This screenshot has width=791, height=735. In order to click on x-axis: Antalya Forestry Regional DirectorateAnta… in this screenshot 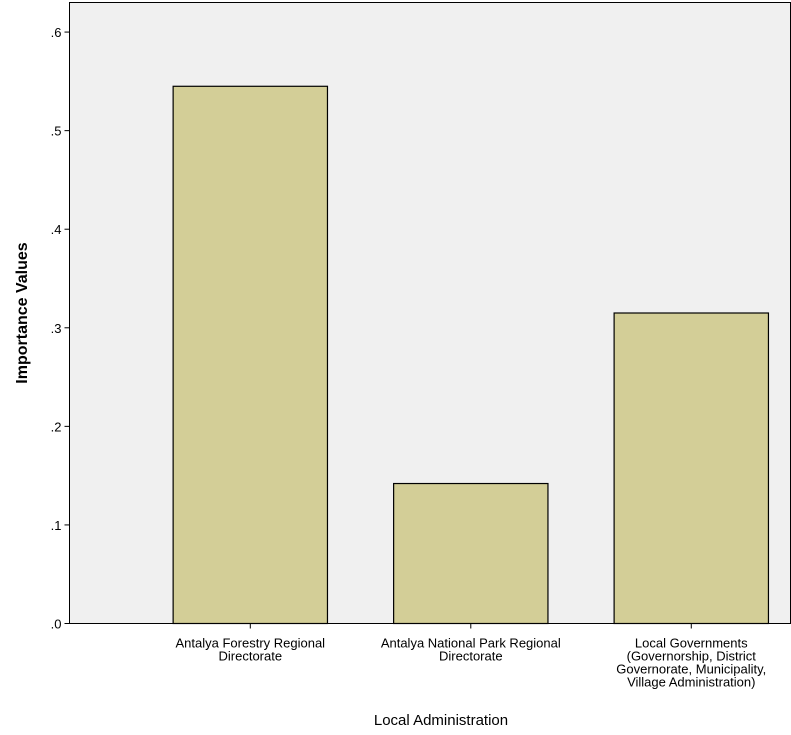, I will do `click(471, 656)`.